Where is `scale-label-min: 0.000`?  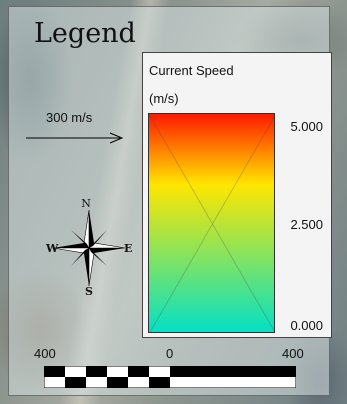 scale-label-min: 0.000 is located at coordinates (306, 325).